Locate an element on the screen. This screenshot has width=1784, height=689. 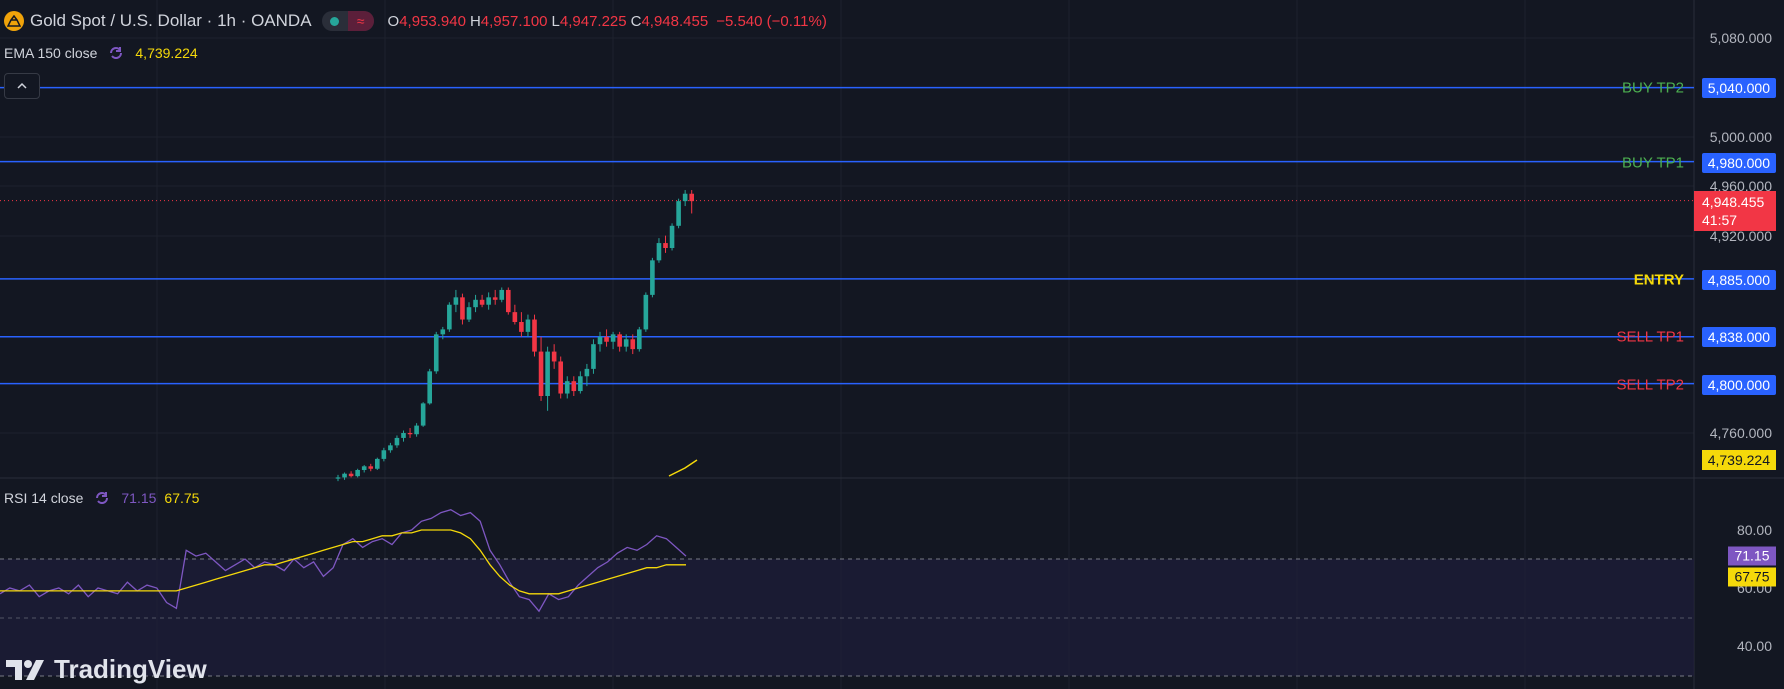
ohlc-value: 4,953.940 is located at coordinates (432, 21).